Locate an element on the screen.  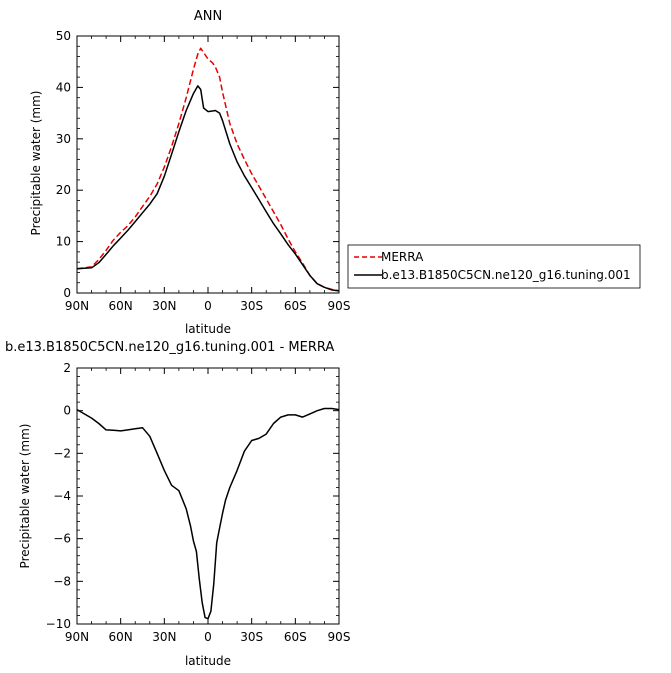
bottom-x-tick-label: 60N is located at coordinates (121, 637).